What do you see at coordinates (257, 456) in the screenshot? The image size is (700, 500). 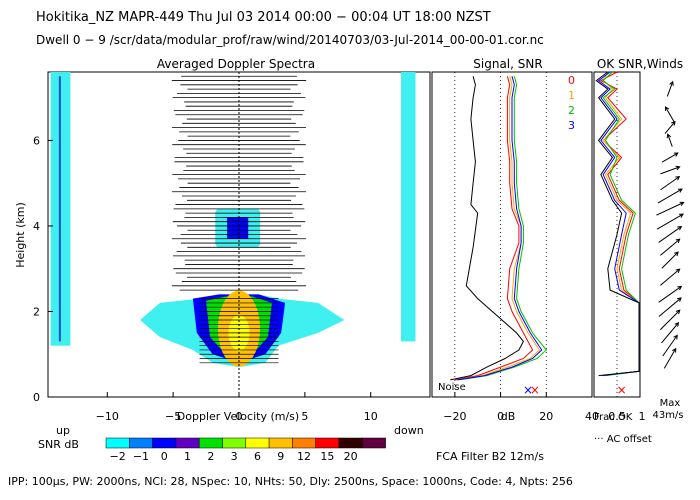 I see `colorbar-tick-label: 6` at bounding box center [257, 456].